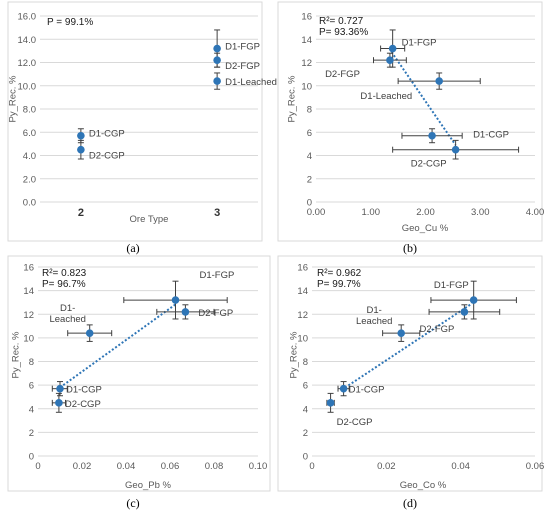 Image resolution: width=550 pixels, height=515 pixels. Describe the element at coordinates (425, 228) in the screenshot. I see `x-axis-label: Geo_Cu %` at that location.